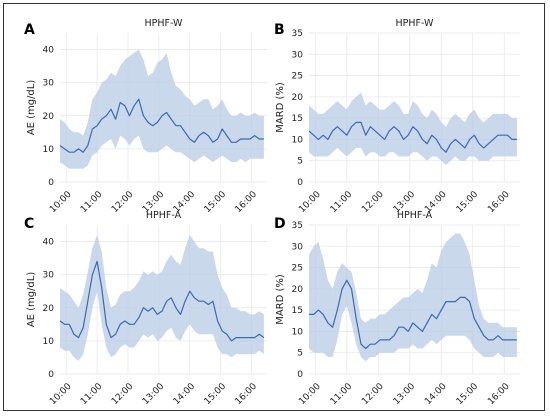 Image resolution: width=550 pixels, height=416 pixels. I want to click on panel-letter: D, so click(280, 224).